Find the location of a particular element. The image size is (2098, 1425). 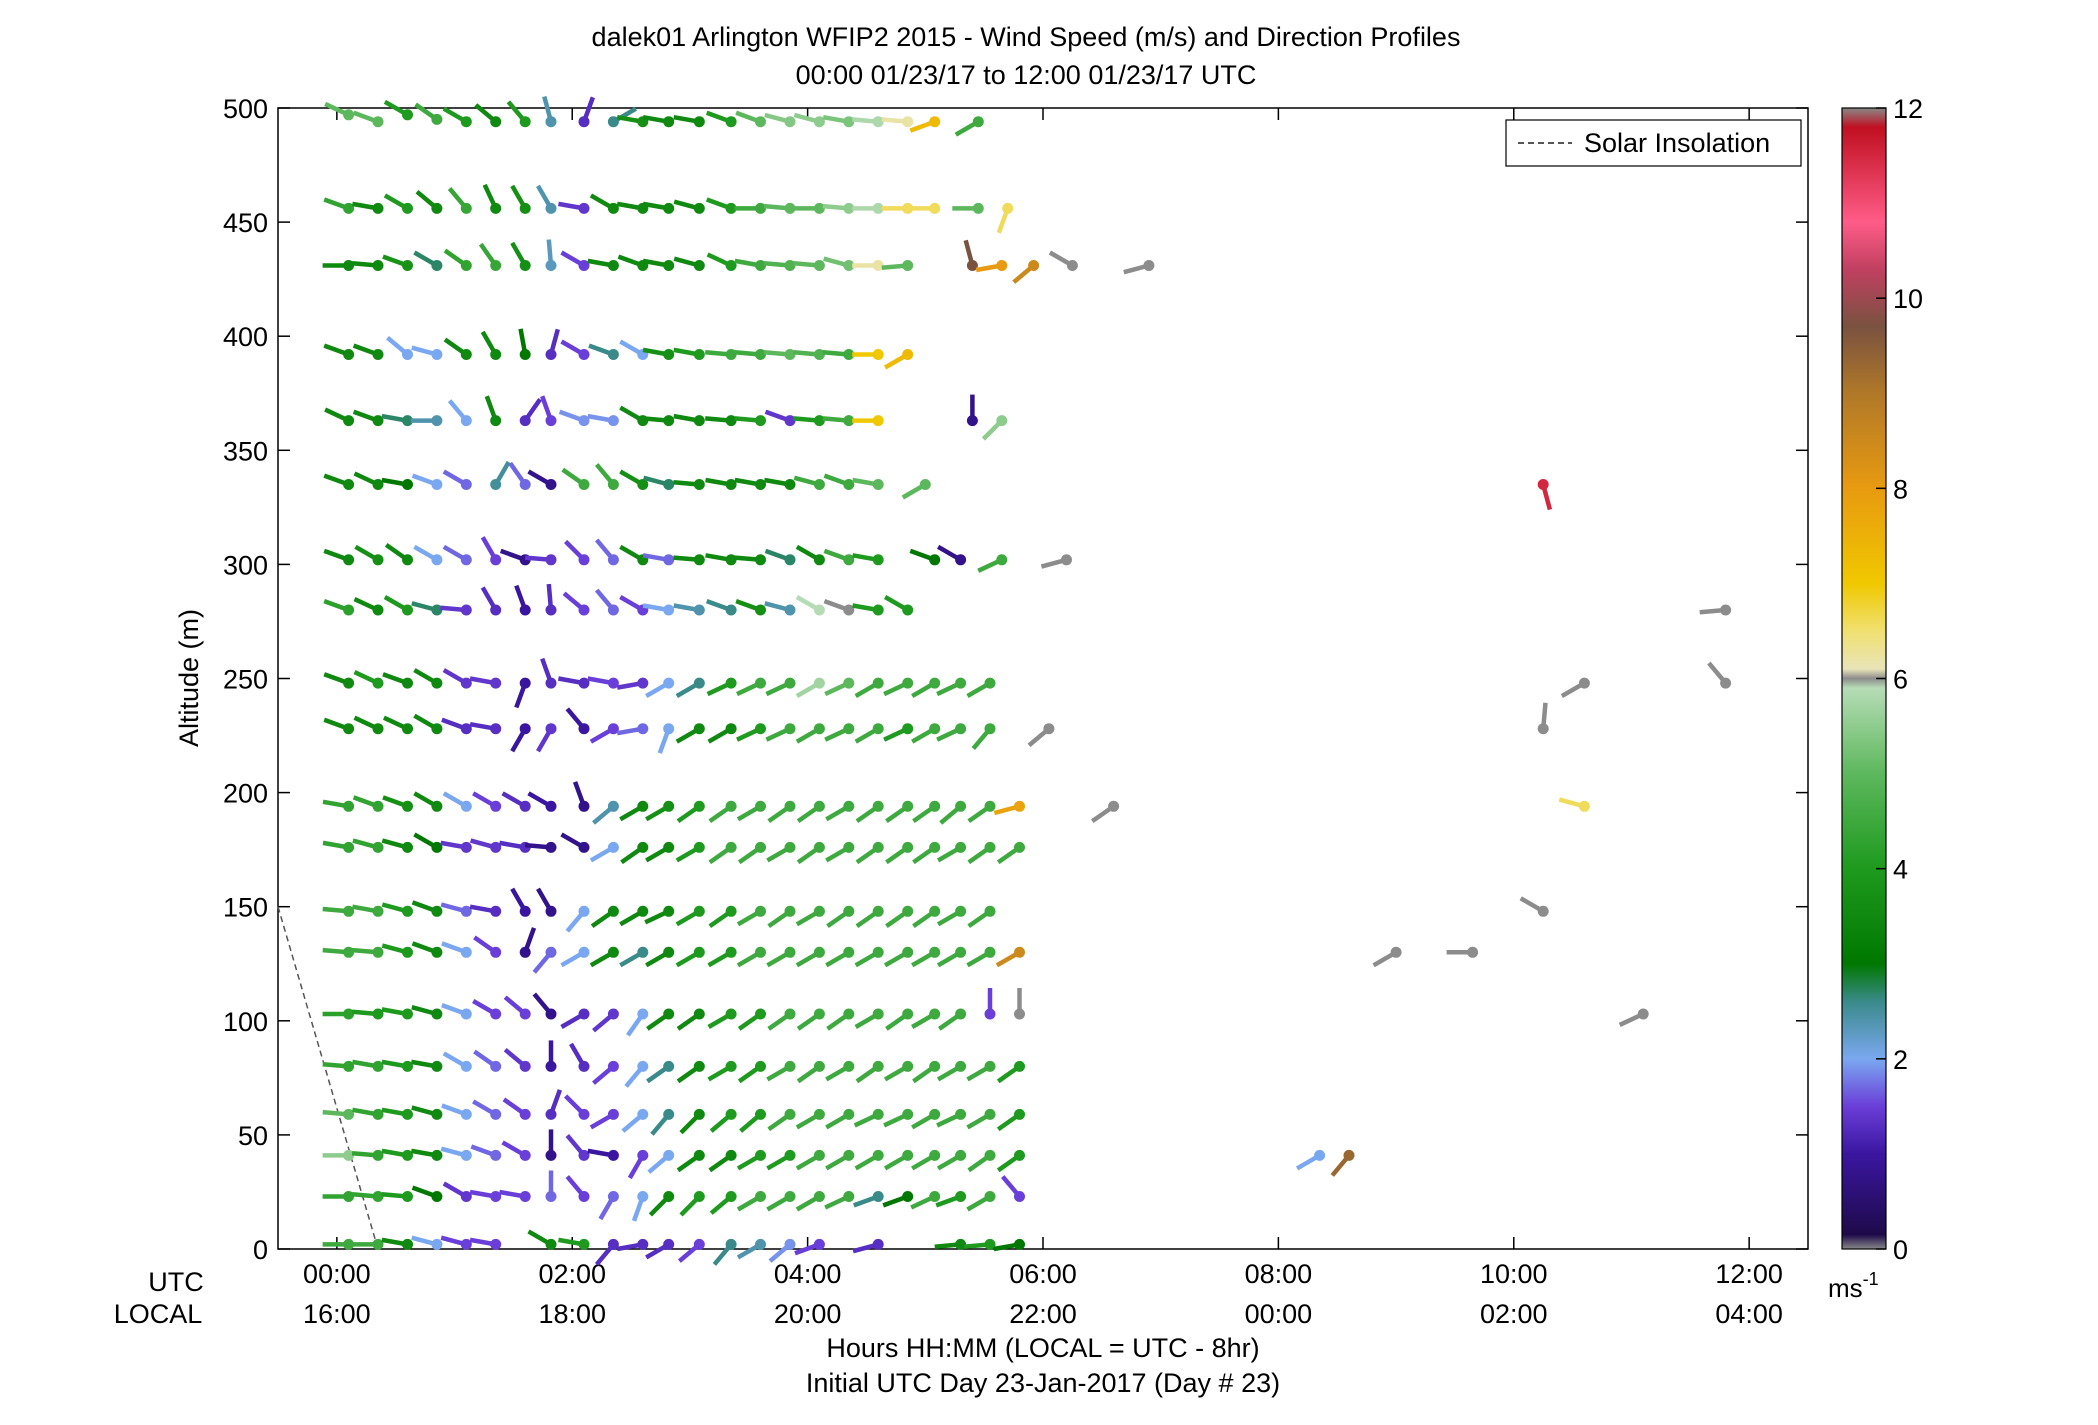

y-tick-label: 50 is located at coordinates (253, 1136).